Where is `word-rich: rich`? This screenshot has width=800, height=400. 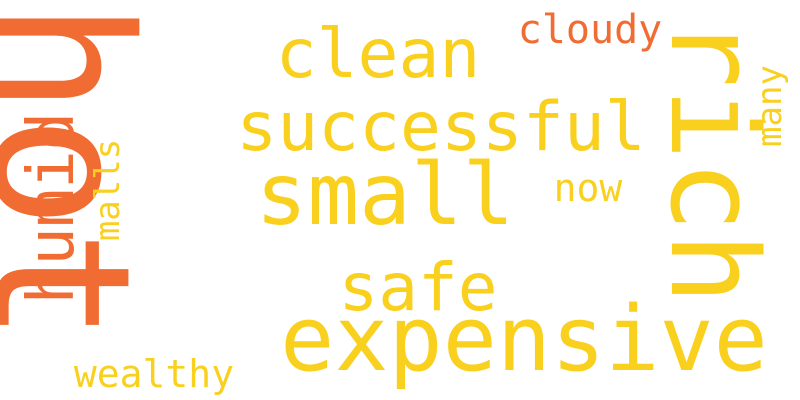 word-rich: rich is located at coordinates (712, 160).